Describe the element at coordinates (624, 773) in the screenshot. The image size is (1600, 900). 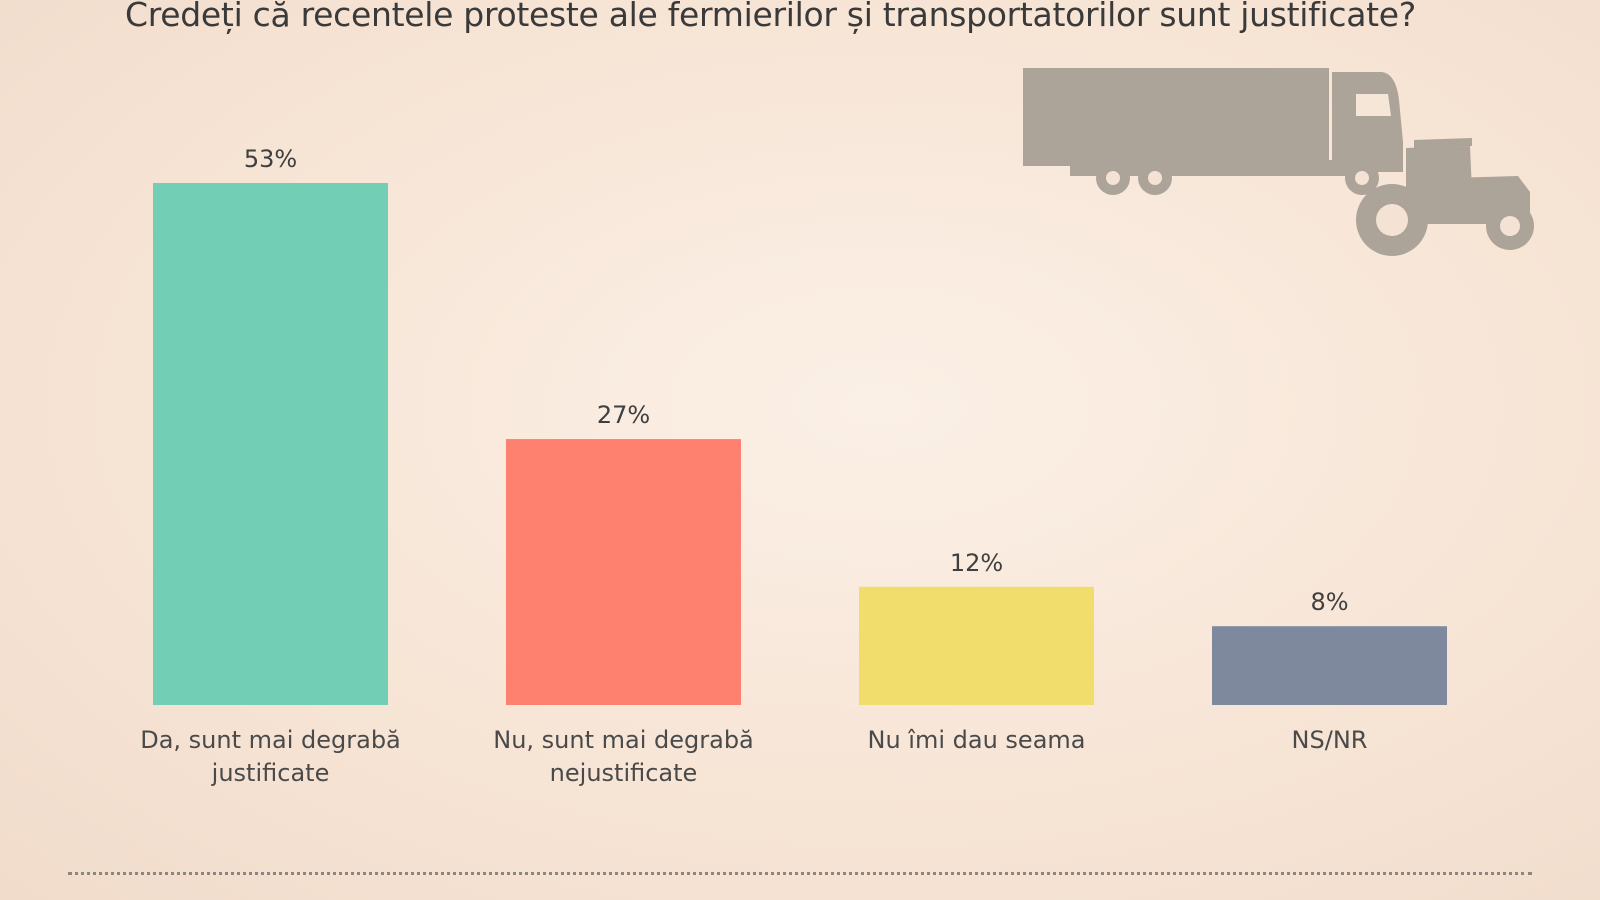
I see `category-label-2-line-2: nejustificate` at that location.